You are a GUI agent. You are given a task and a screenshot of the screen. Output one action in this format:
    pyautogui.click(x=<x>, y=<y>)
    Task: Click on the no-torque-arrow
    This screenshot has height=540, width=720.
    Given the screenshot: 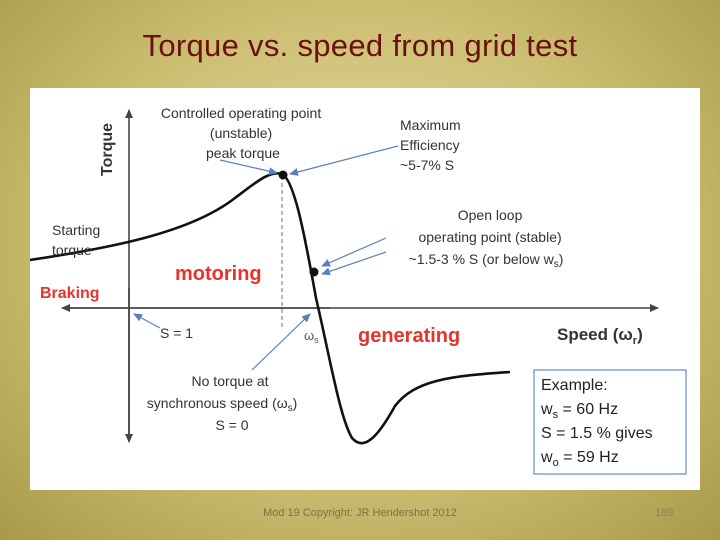 What is the action you would take?
    pyautogui.click(x=281, y=342)
    